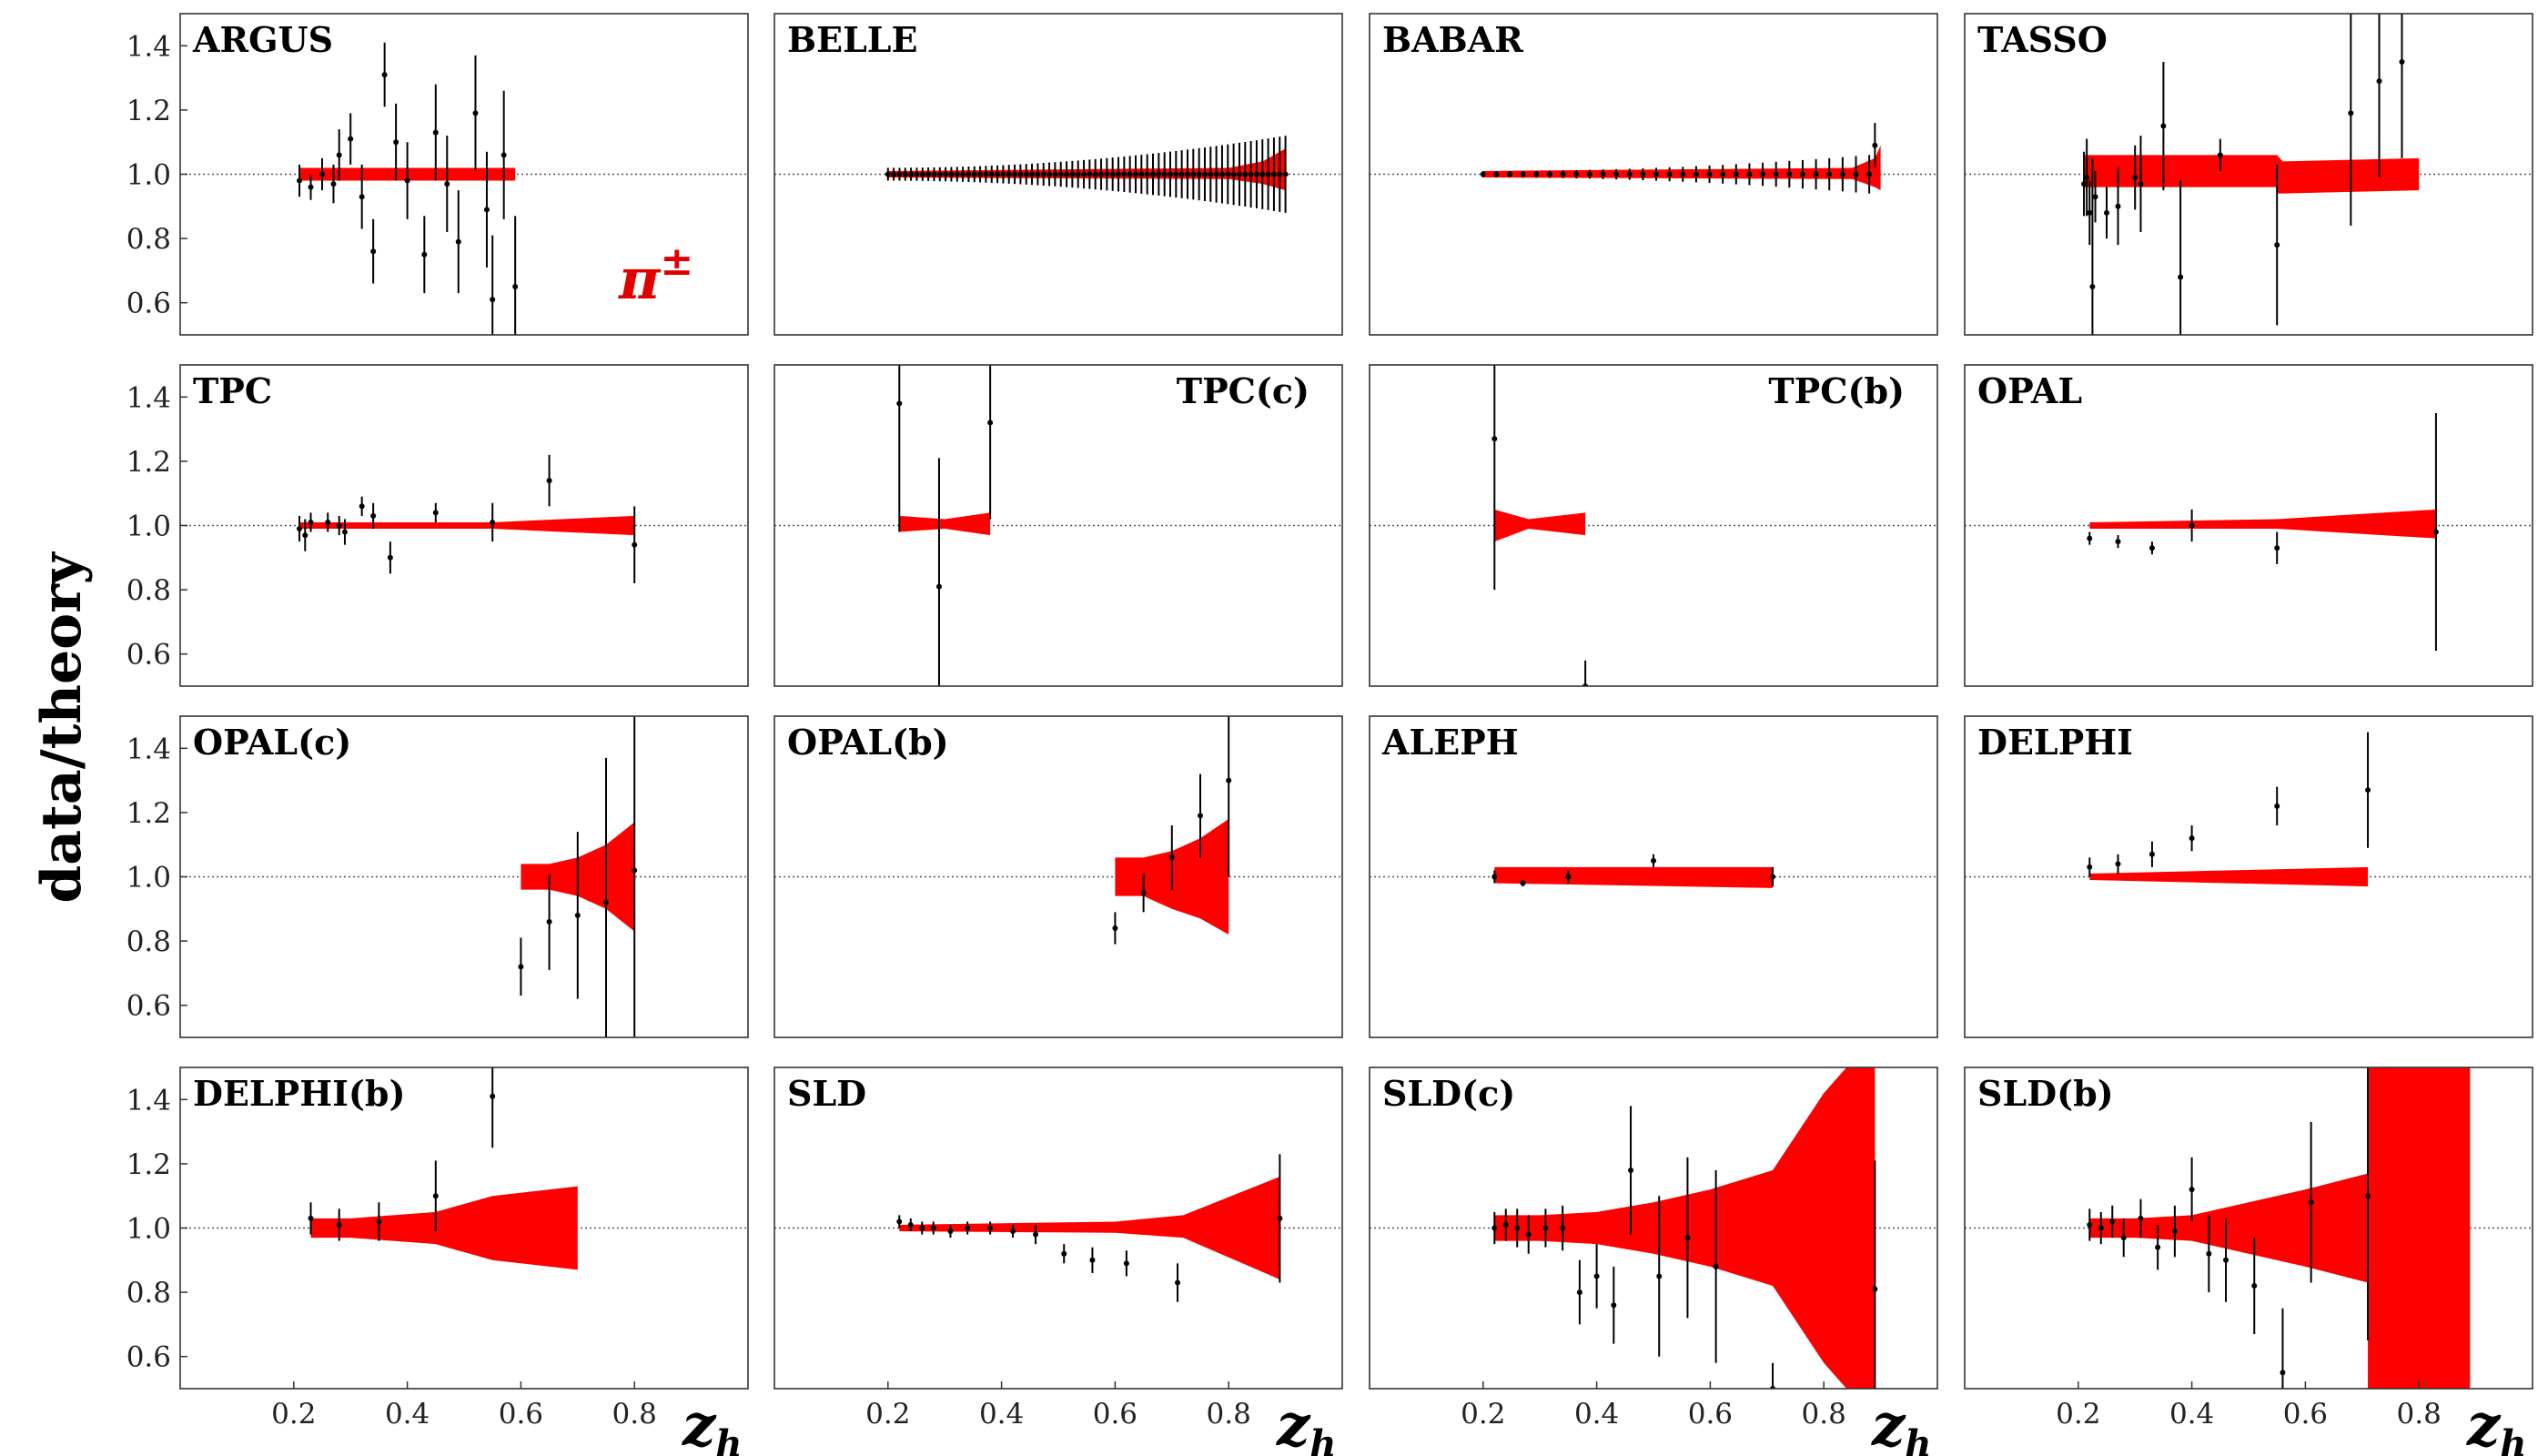 This screenshot has width=2548, height=1456. I want to click on panel-label: SLD(c), so click(1449, 1094).